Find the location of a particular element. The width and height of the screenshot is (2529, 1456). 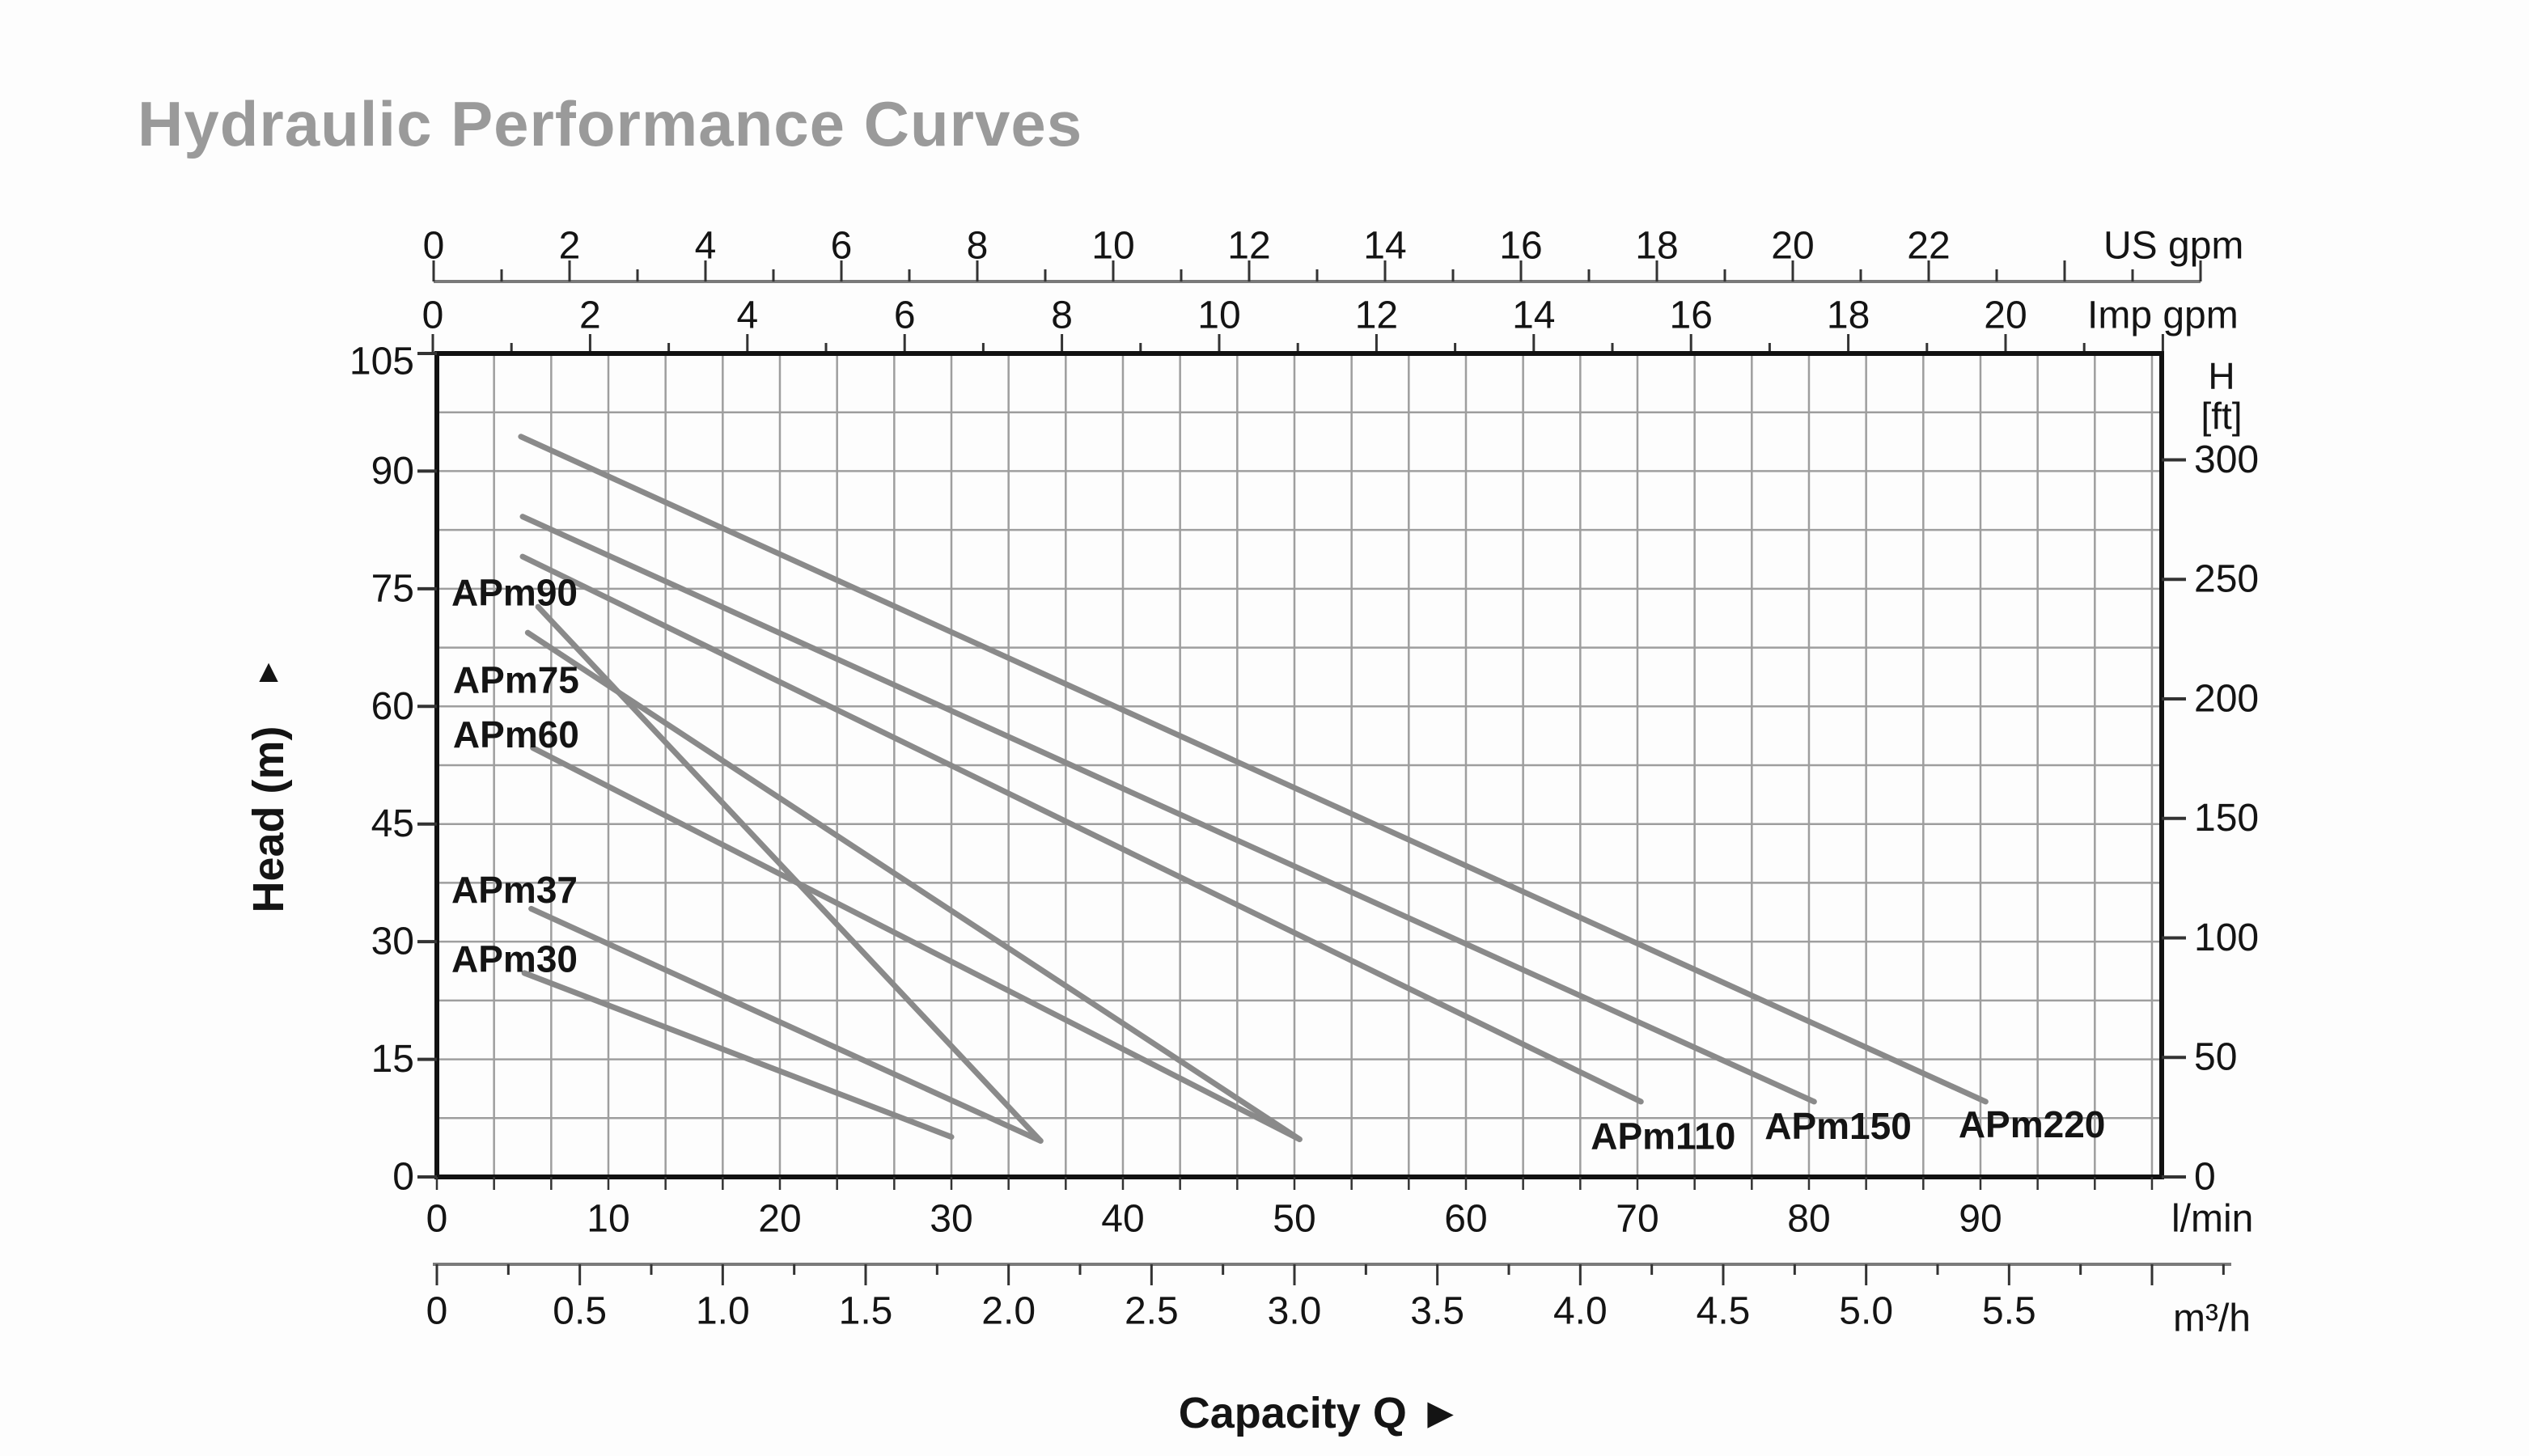

m3h-tick-label: 4.0 is located at coordinates (1580, 1311).